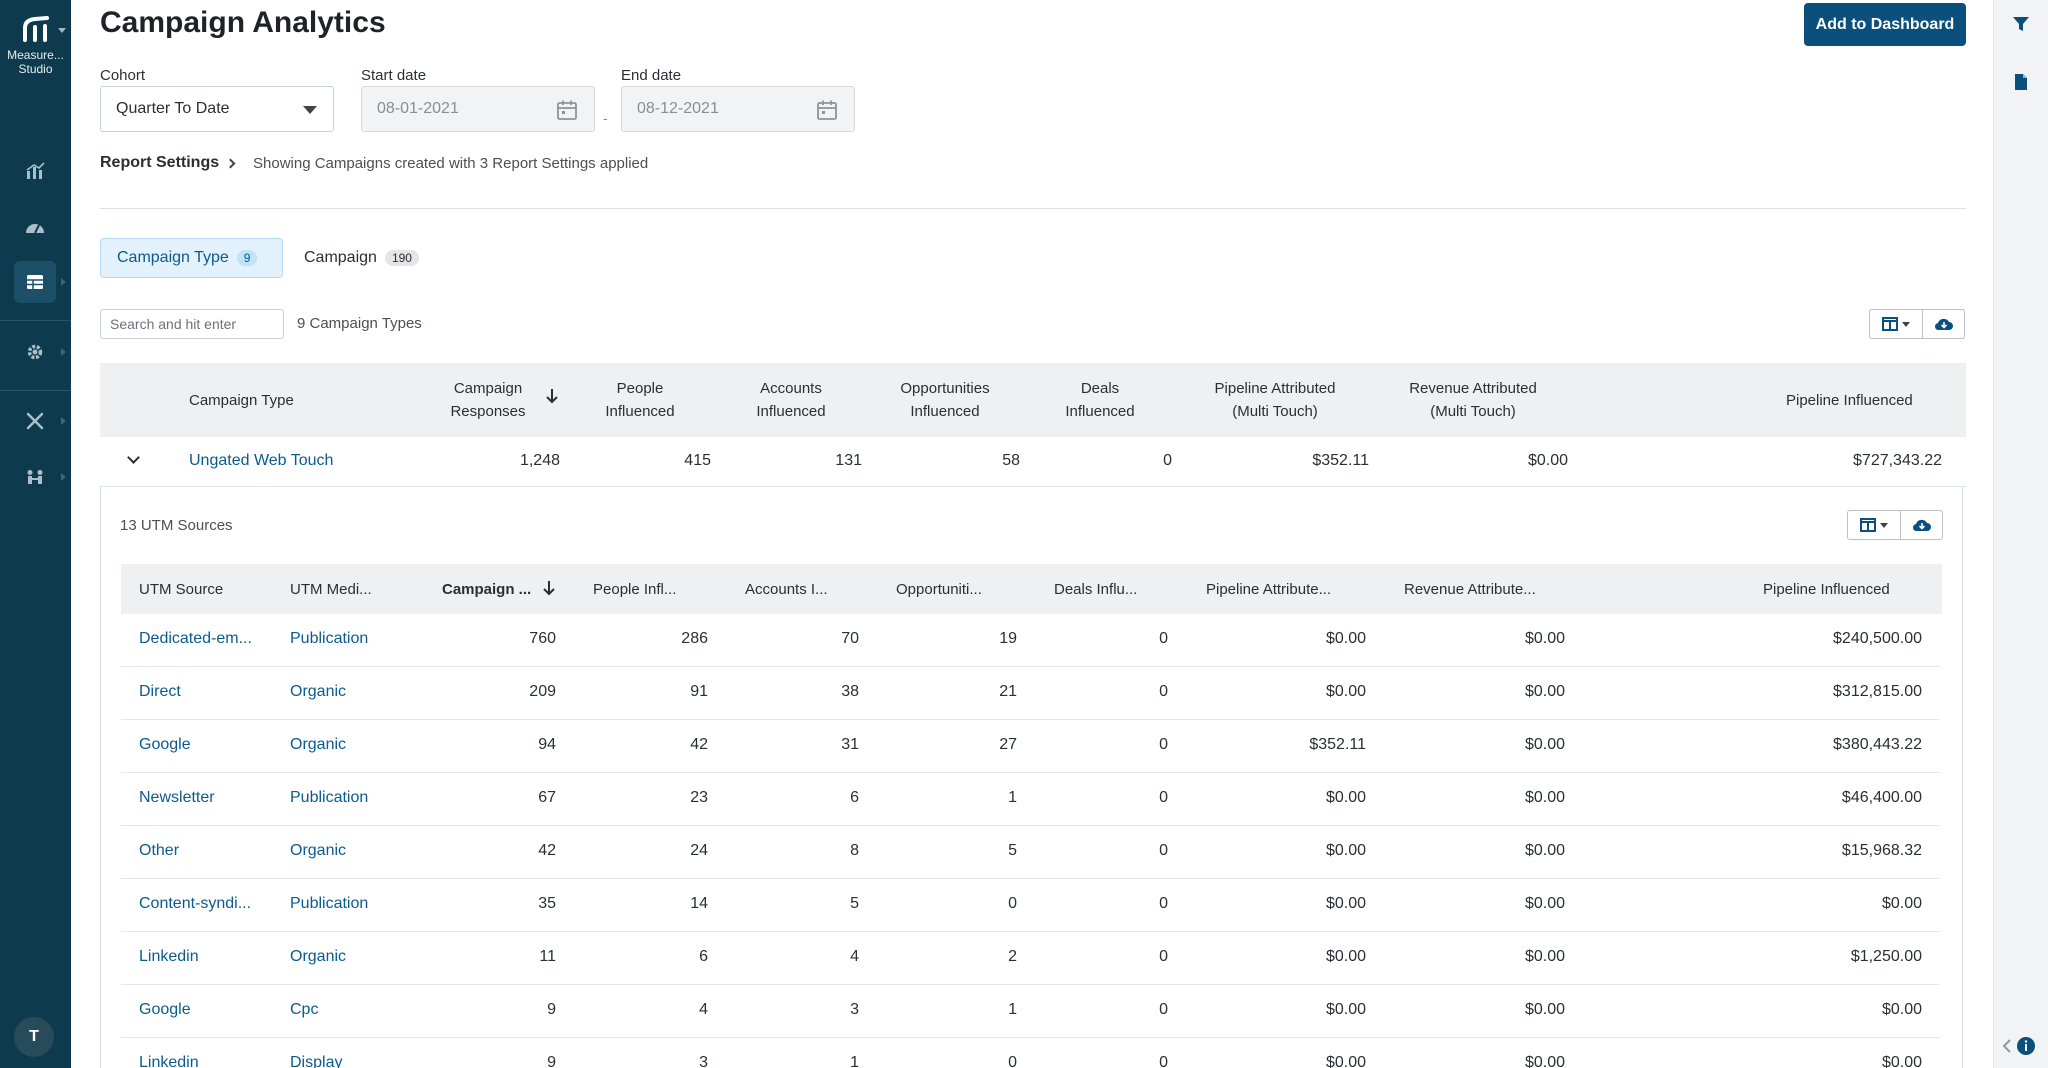 This screenshot has width=2048, height=1068. Describe the element at coordinates (35, 352) in the screenshot. I see `nav-settings` at that location.